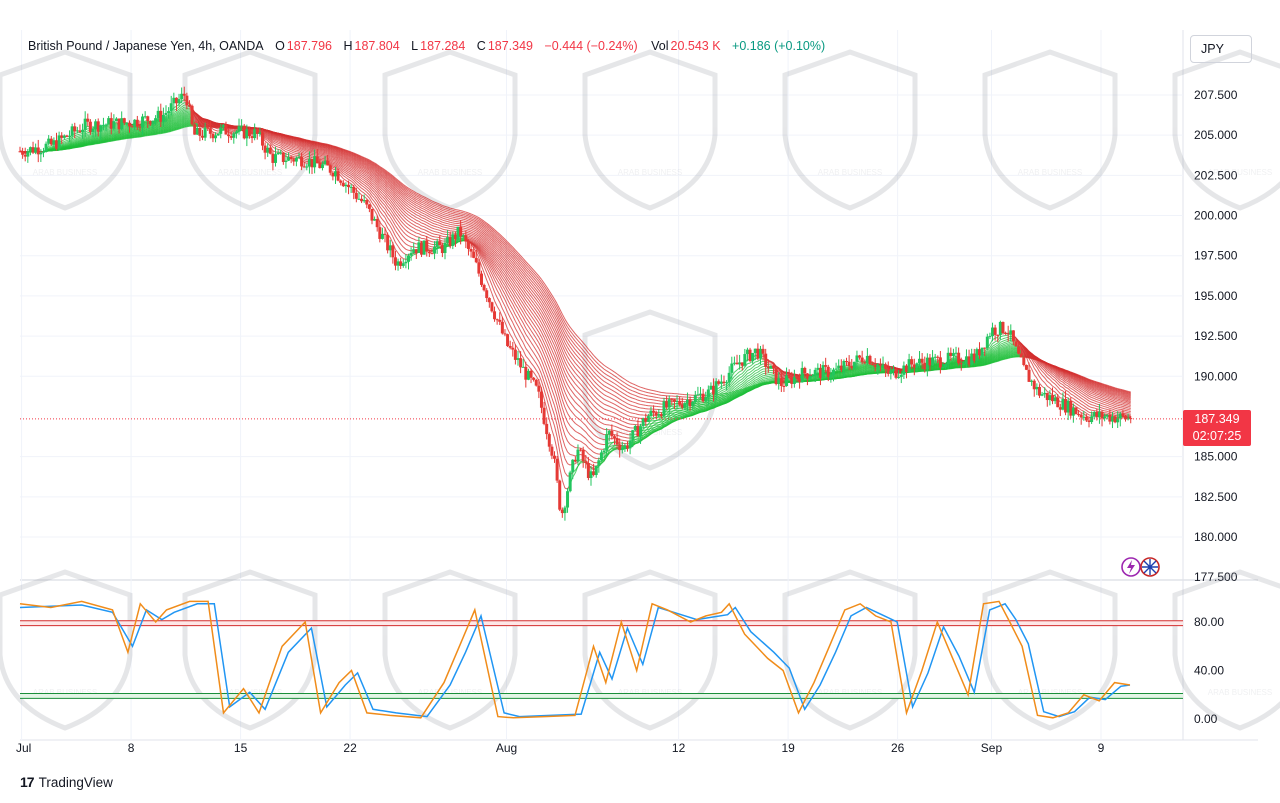  I want to click on price-tick-label: 190.000, so click(1216, 376).